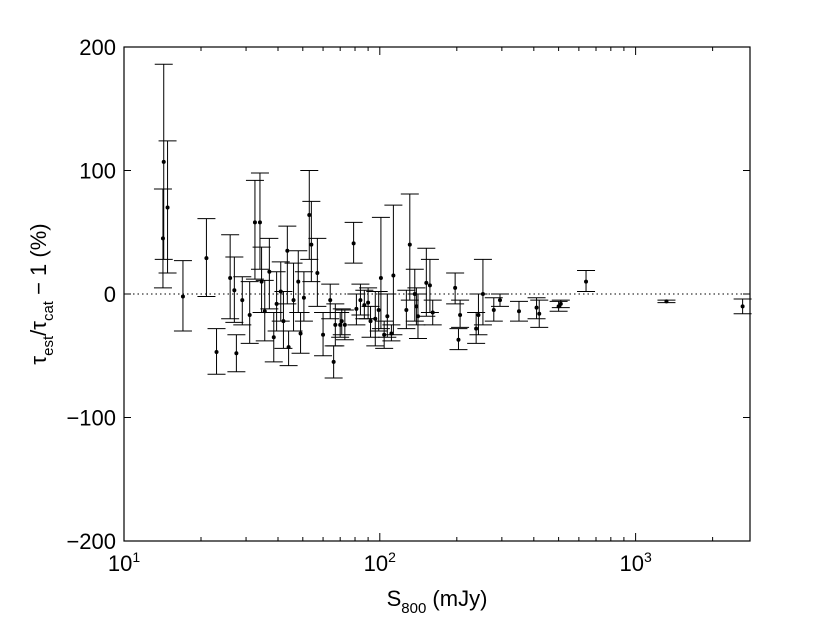 The image size is (830, 625). I want to click on x-axis-label-unit: (mJy), so click(456, 598).